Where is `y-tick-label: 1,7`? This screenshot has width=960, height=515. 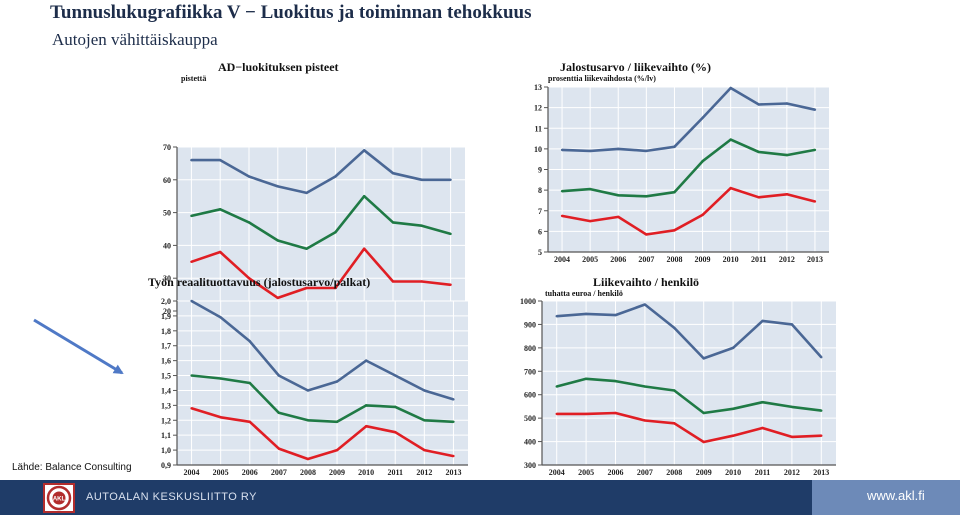 y-tick-label: 1,7 is located at coordinates (166, 346).